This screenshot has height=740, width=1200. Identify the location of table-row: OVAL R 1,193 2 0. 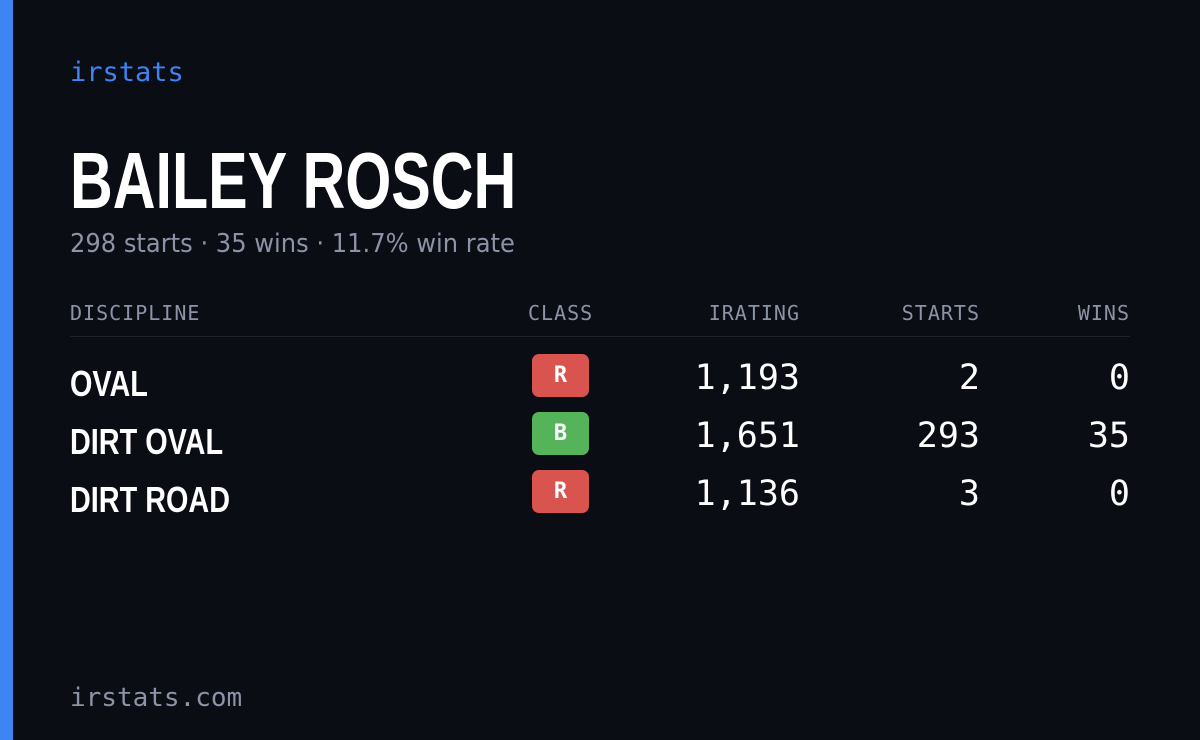
(600, 381).